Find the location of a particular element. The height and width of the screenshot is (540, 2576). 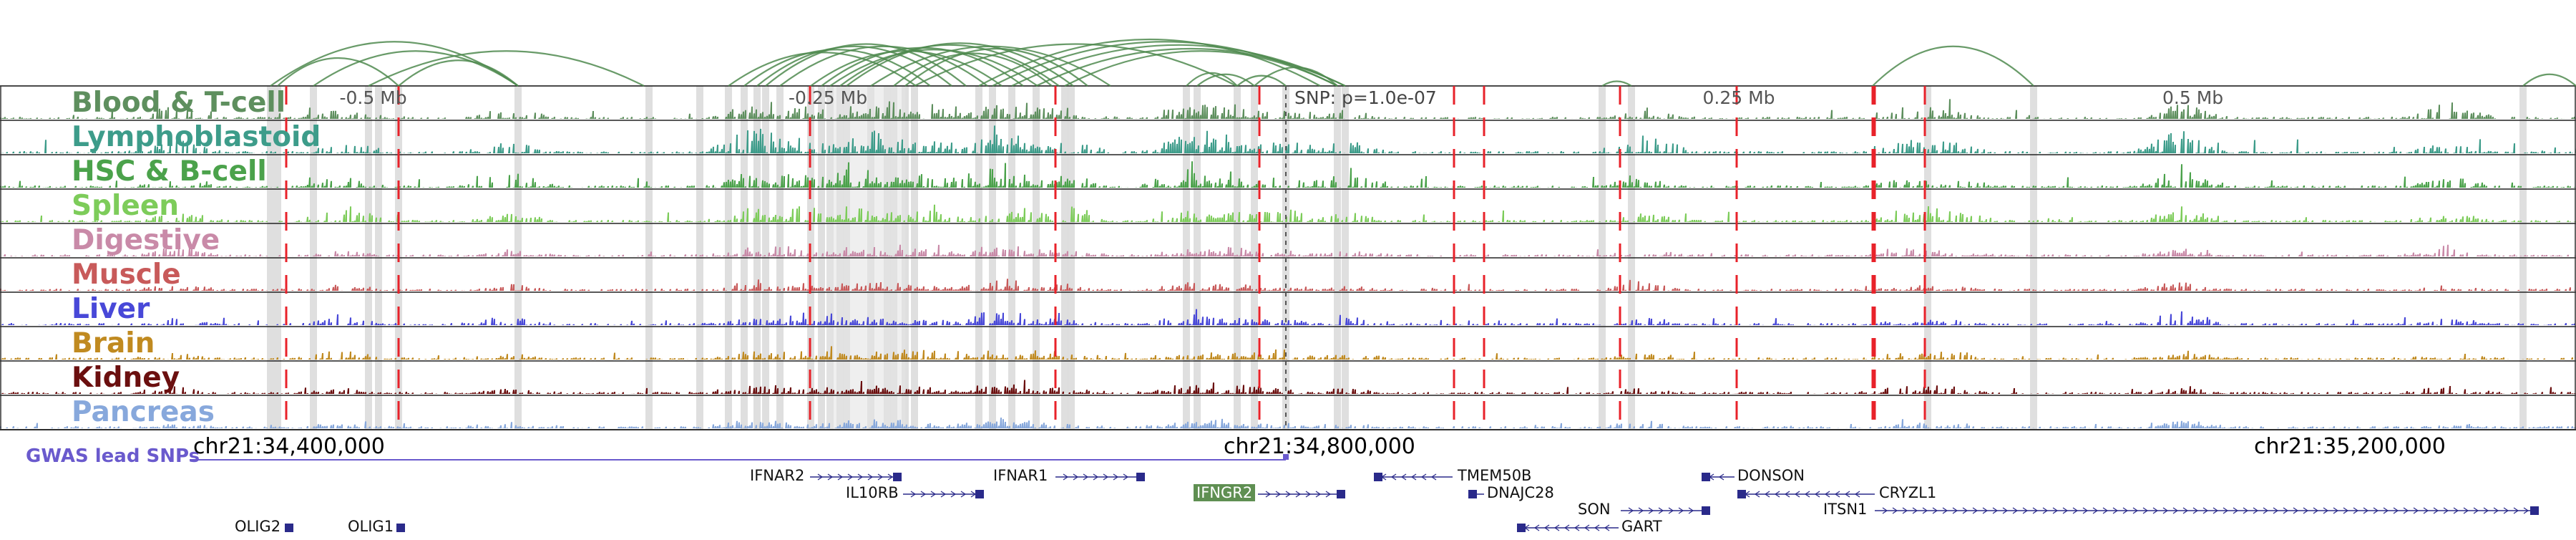

gene-label-ifnar2: IFNAR2 is located at coordinates (777, 475).